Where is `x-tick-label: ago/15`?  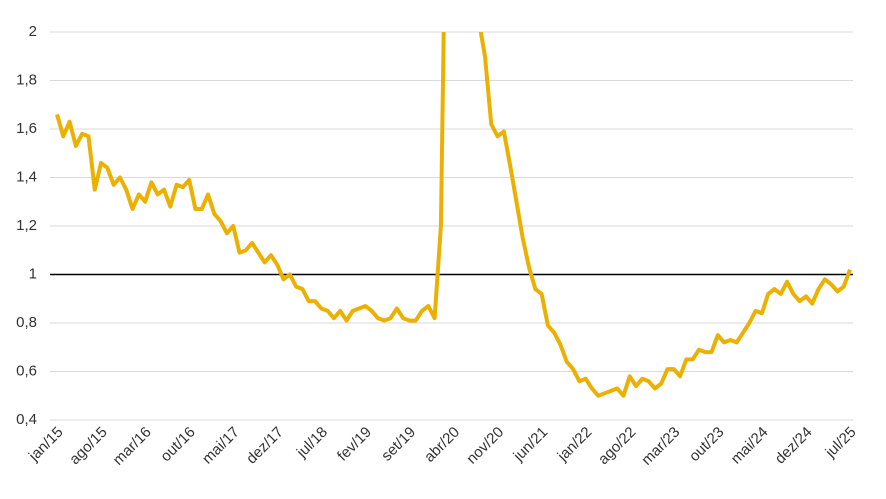
x-tick-label: ago/15 is located at coordinates (88, 446).